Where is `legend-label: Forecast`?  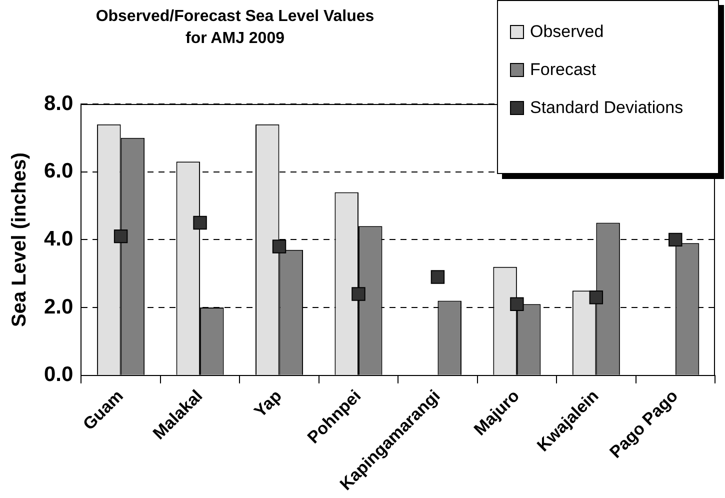
legend-label: Forecast is located at coordinates (563, 70).